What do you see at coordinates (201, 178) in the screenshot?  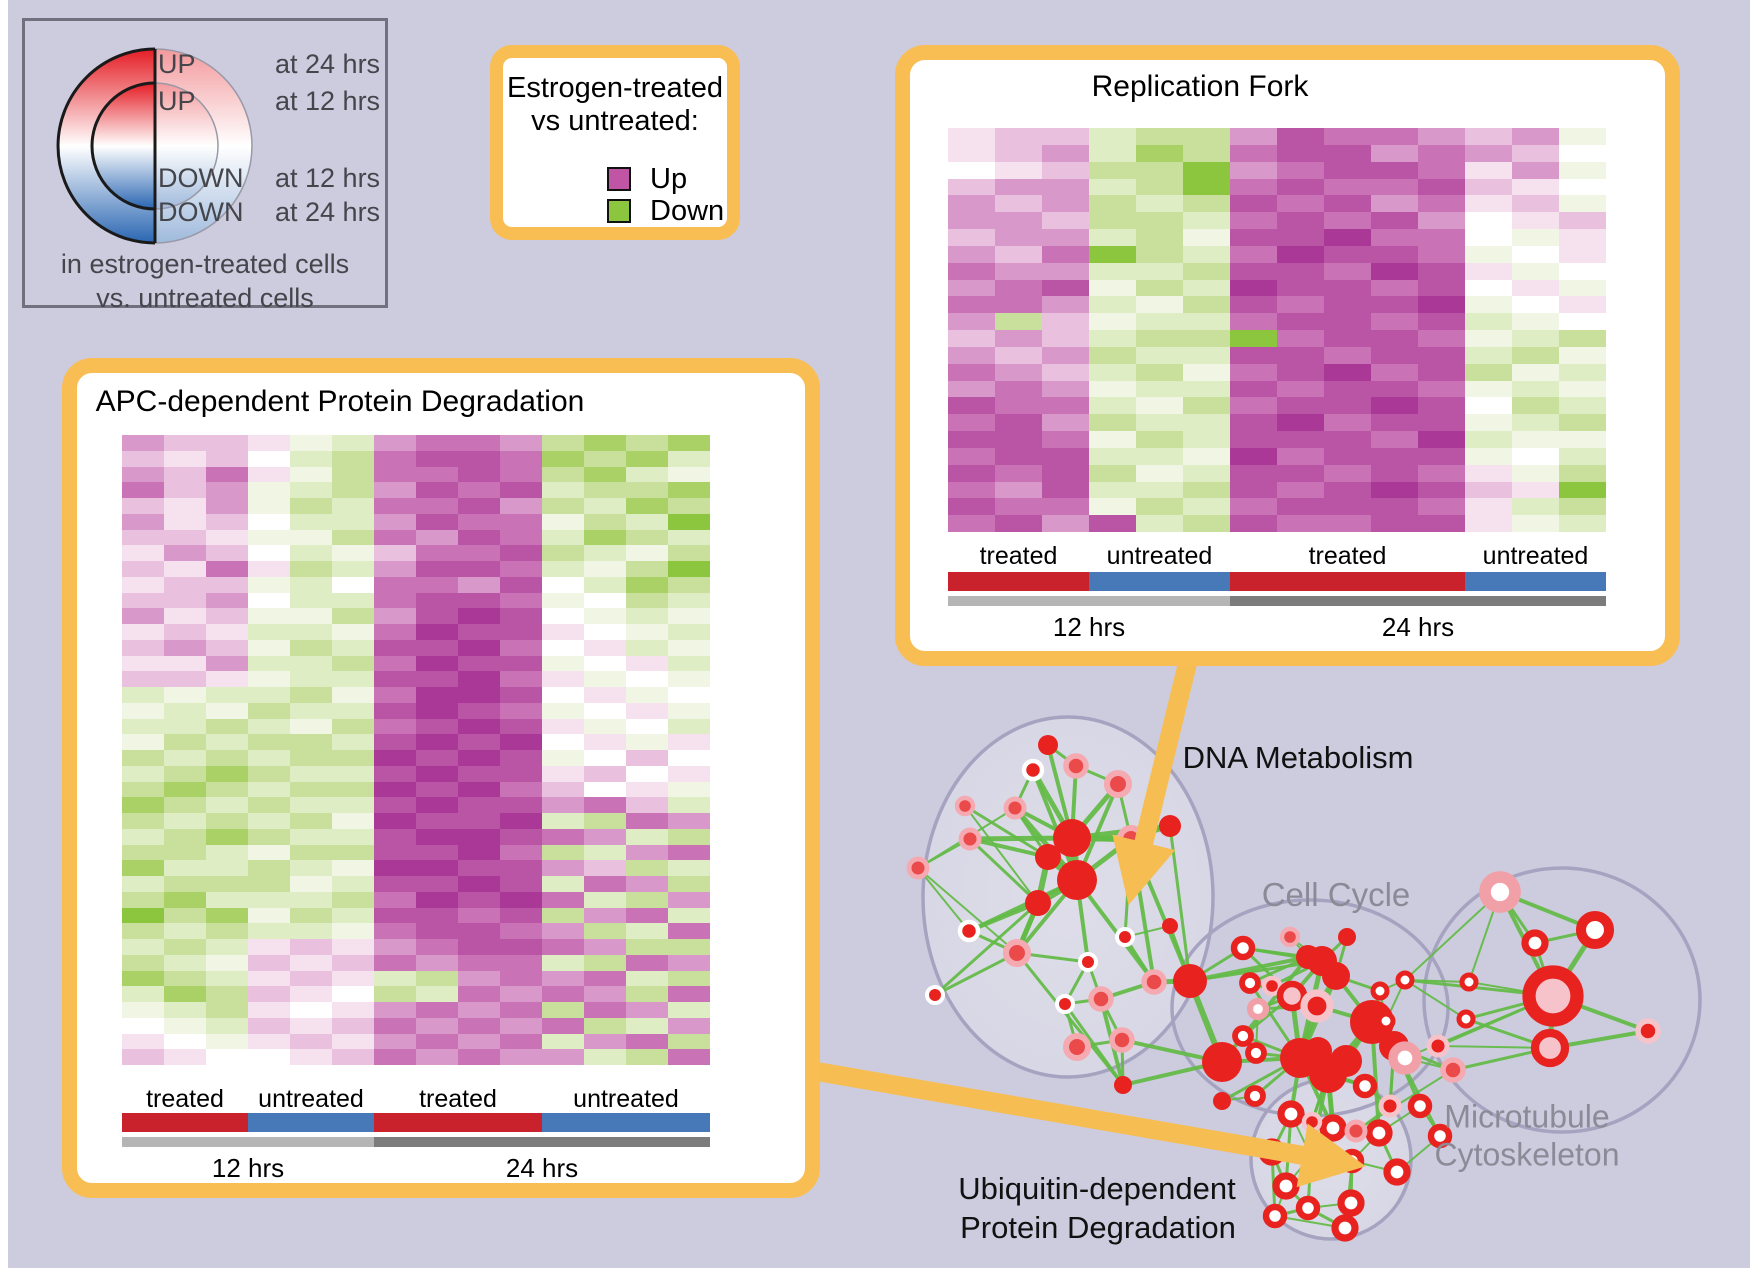 I see `down-12-label: DOWN` at bounding box center [201, 178].